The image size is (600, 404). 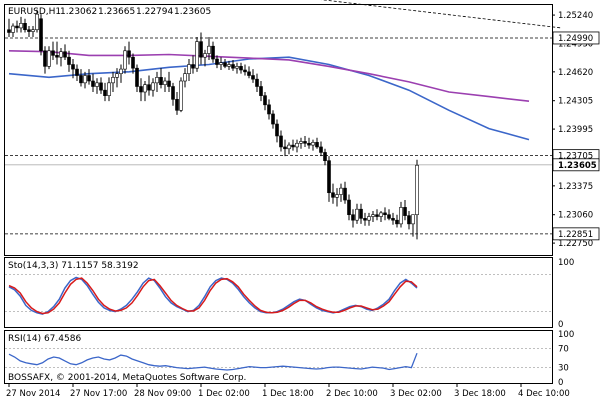 I want to click on price-tick-label: 1.24305, so click(x=575, y=102).